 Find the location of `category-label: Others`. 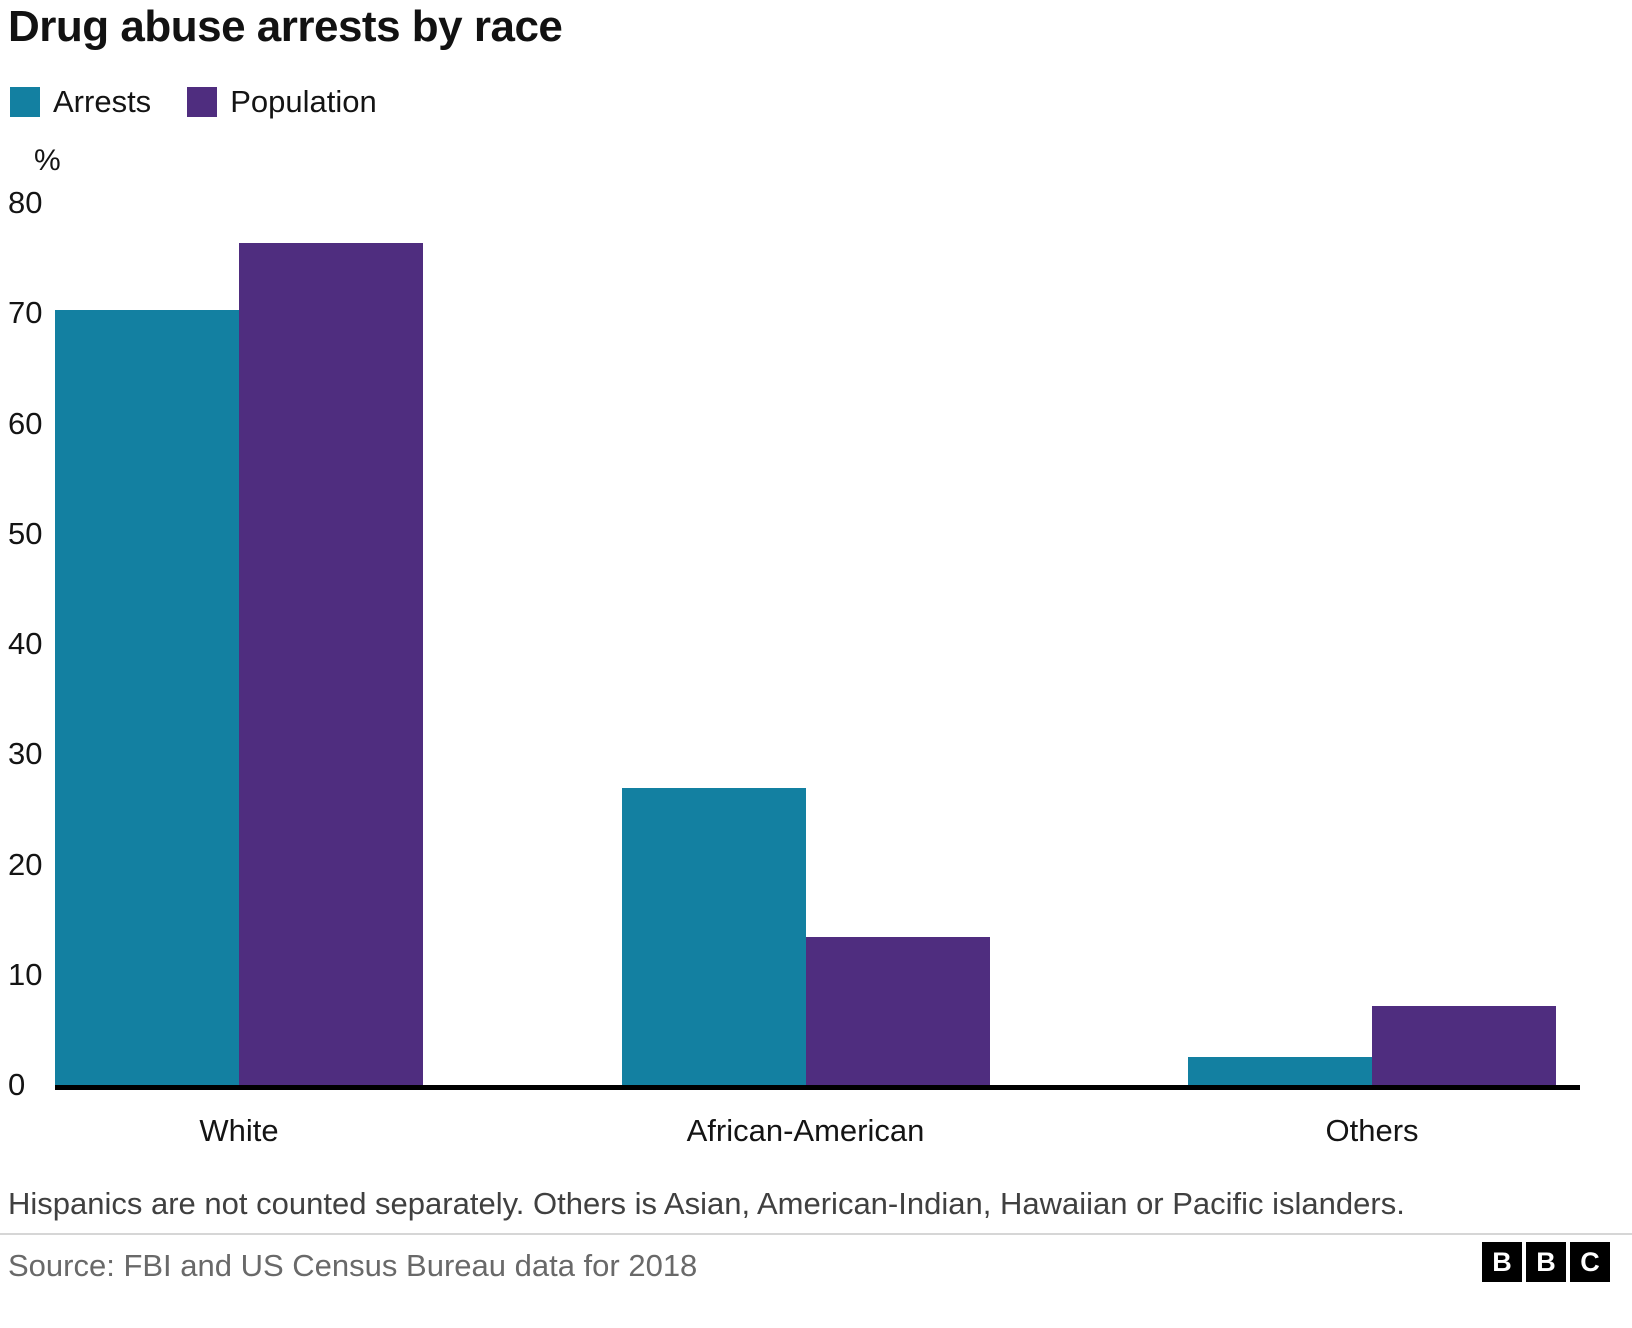

category-label: Others is located at coordinates (1372, 1130).